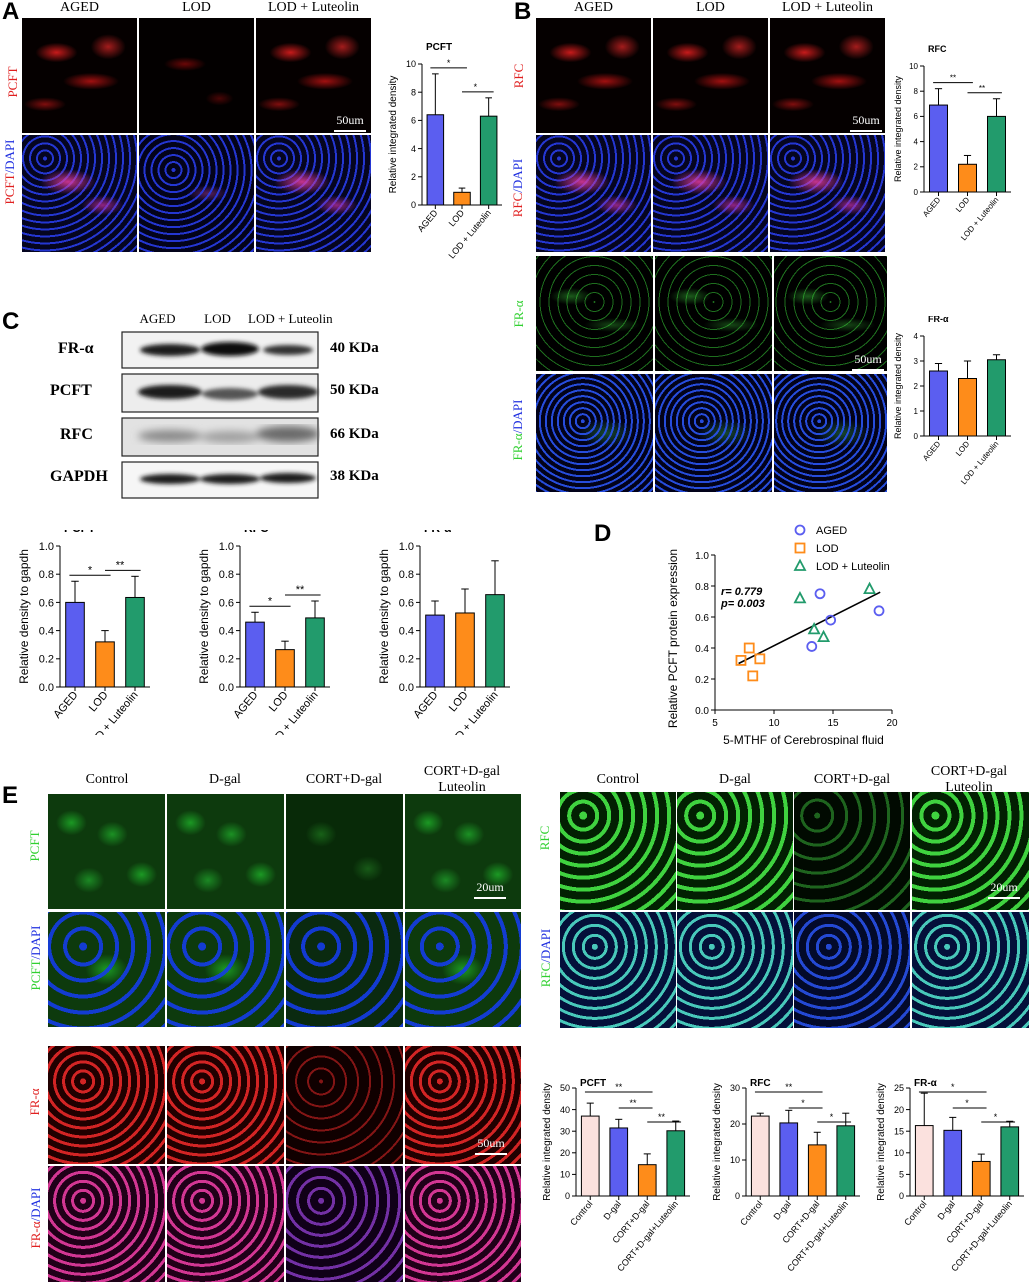 The width and height of the screenshot is (1031, 1284). I want to click on y-tick-label: 15, so click(899, 1131).